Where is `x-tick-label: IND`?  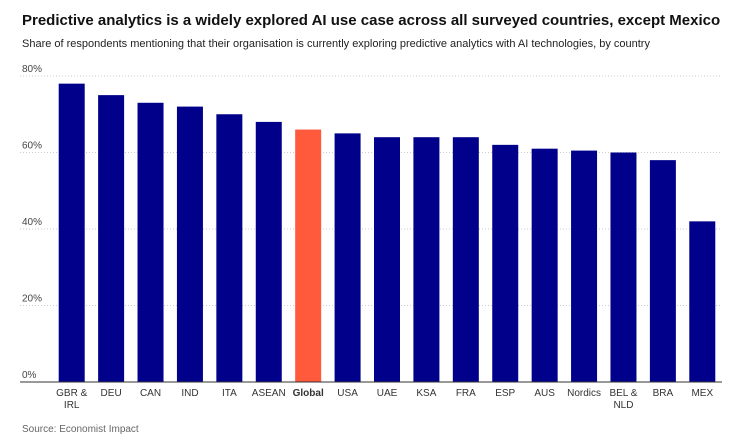
x-tick-label: IND is located at coordinates (189, 393).